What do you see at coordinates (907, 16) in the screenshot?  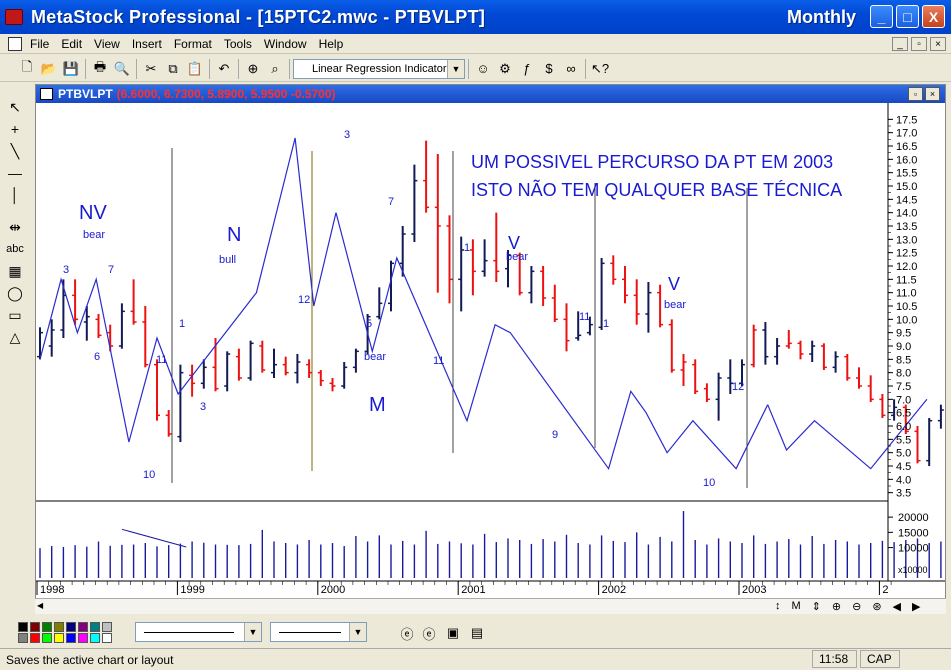 I see `maximize-button: □` at bounding box center [907, 16].